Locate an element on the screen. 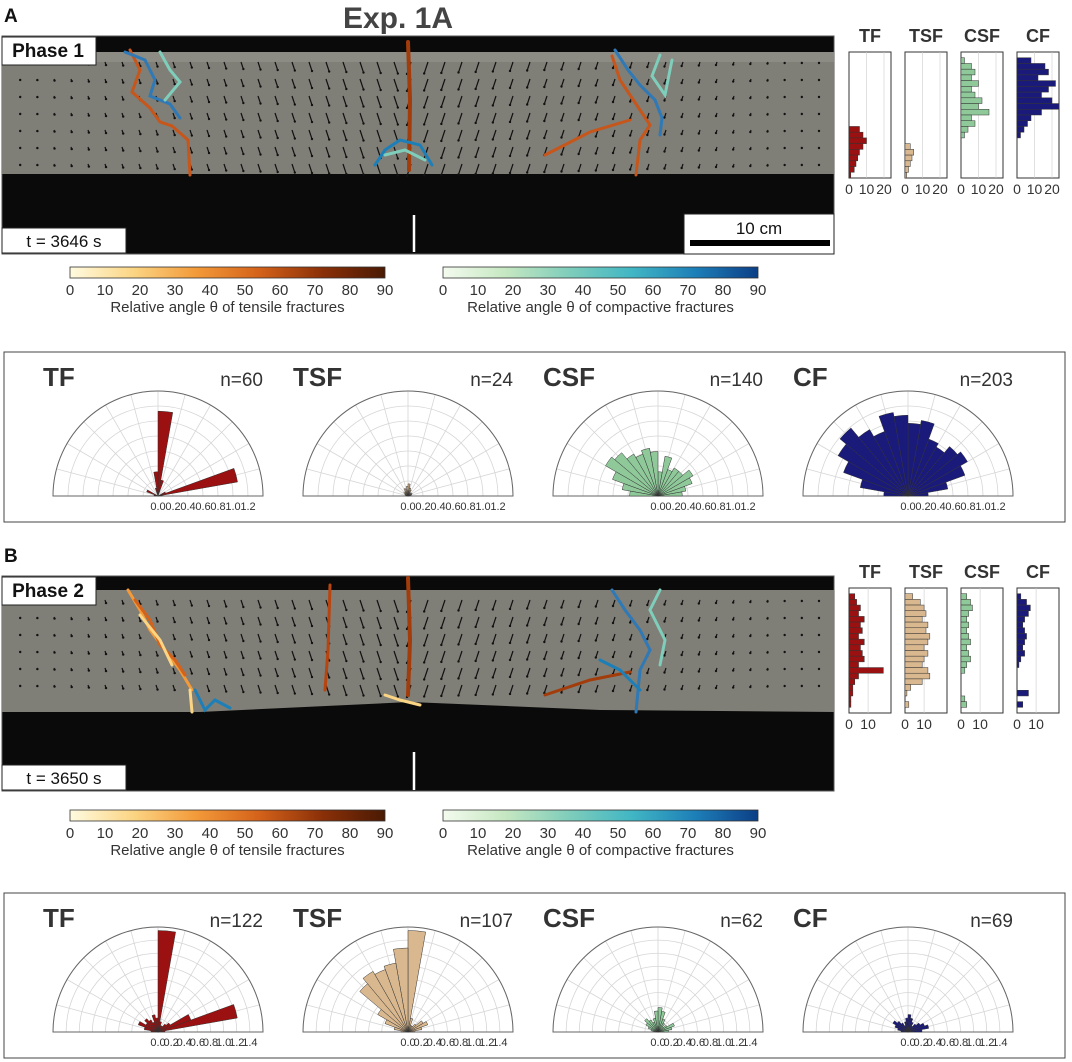 This screenshot has height=1062, width=1072. scale-bar-label-a: 10 cm is located at coordinates (759, 228).